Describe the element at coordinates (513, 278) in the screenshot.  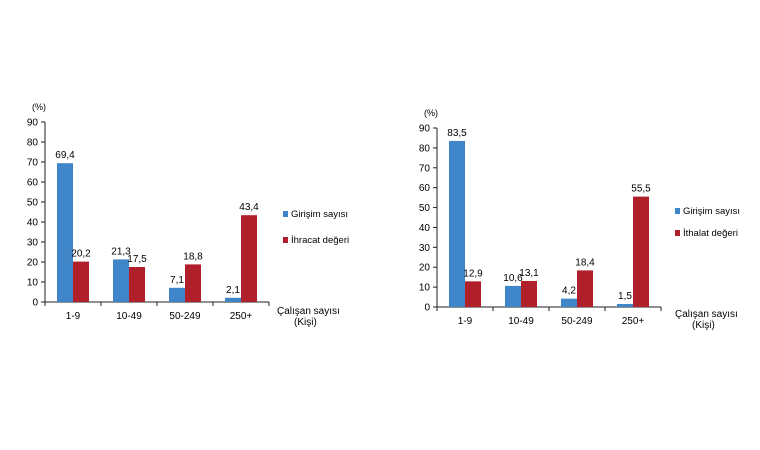
I see `bar-value-label: 10,6` at that location.